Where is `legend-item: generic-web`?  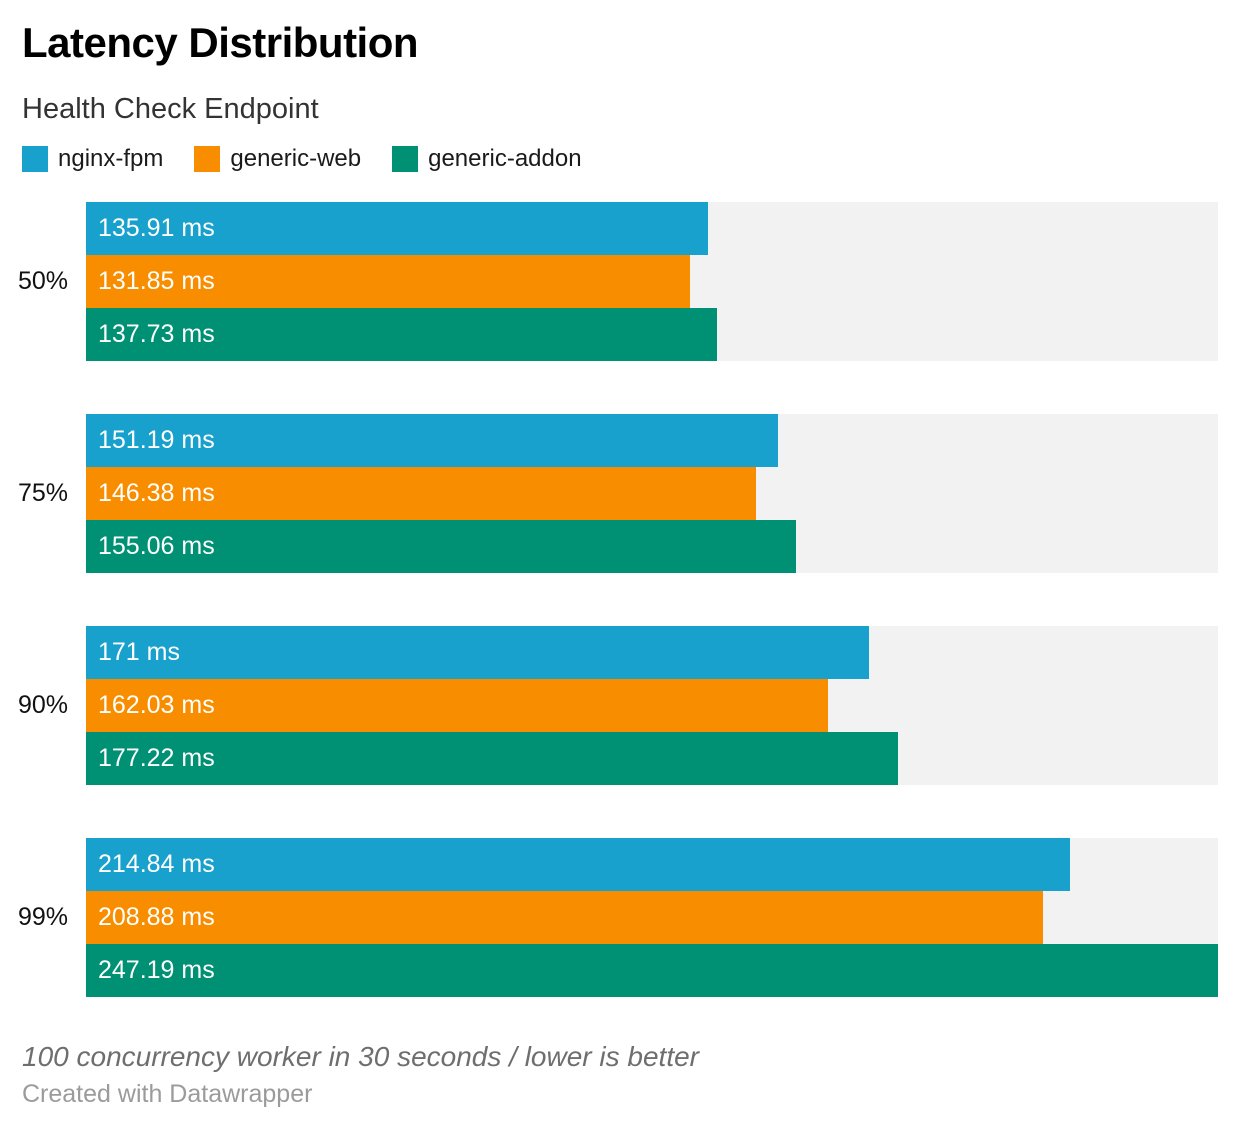
legend-item: generic-web is located at coordinates (277, 159).